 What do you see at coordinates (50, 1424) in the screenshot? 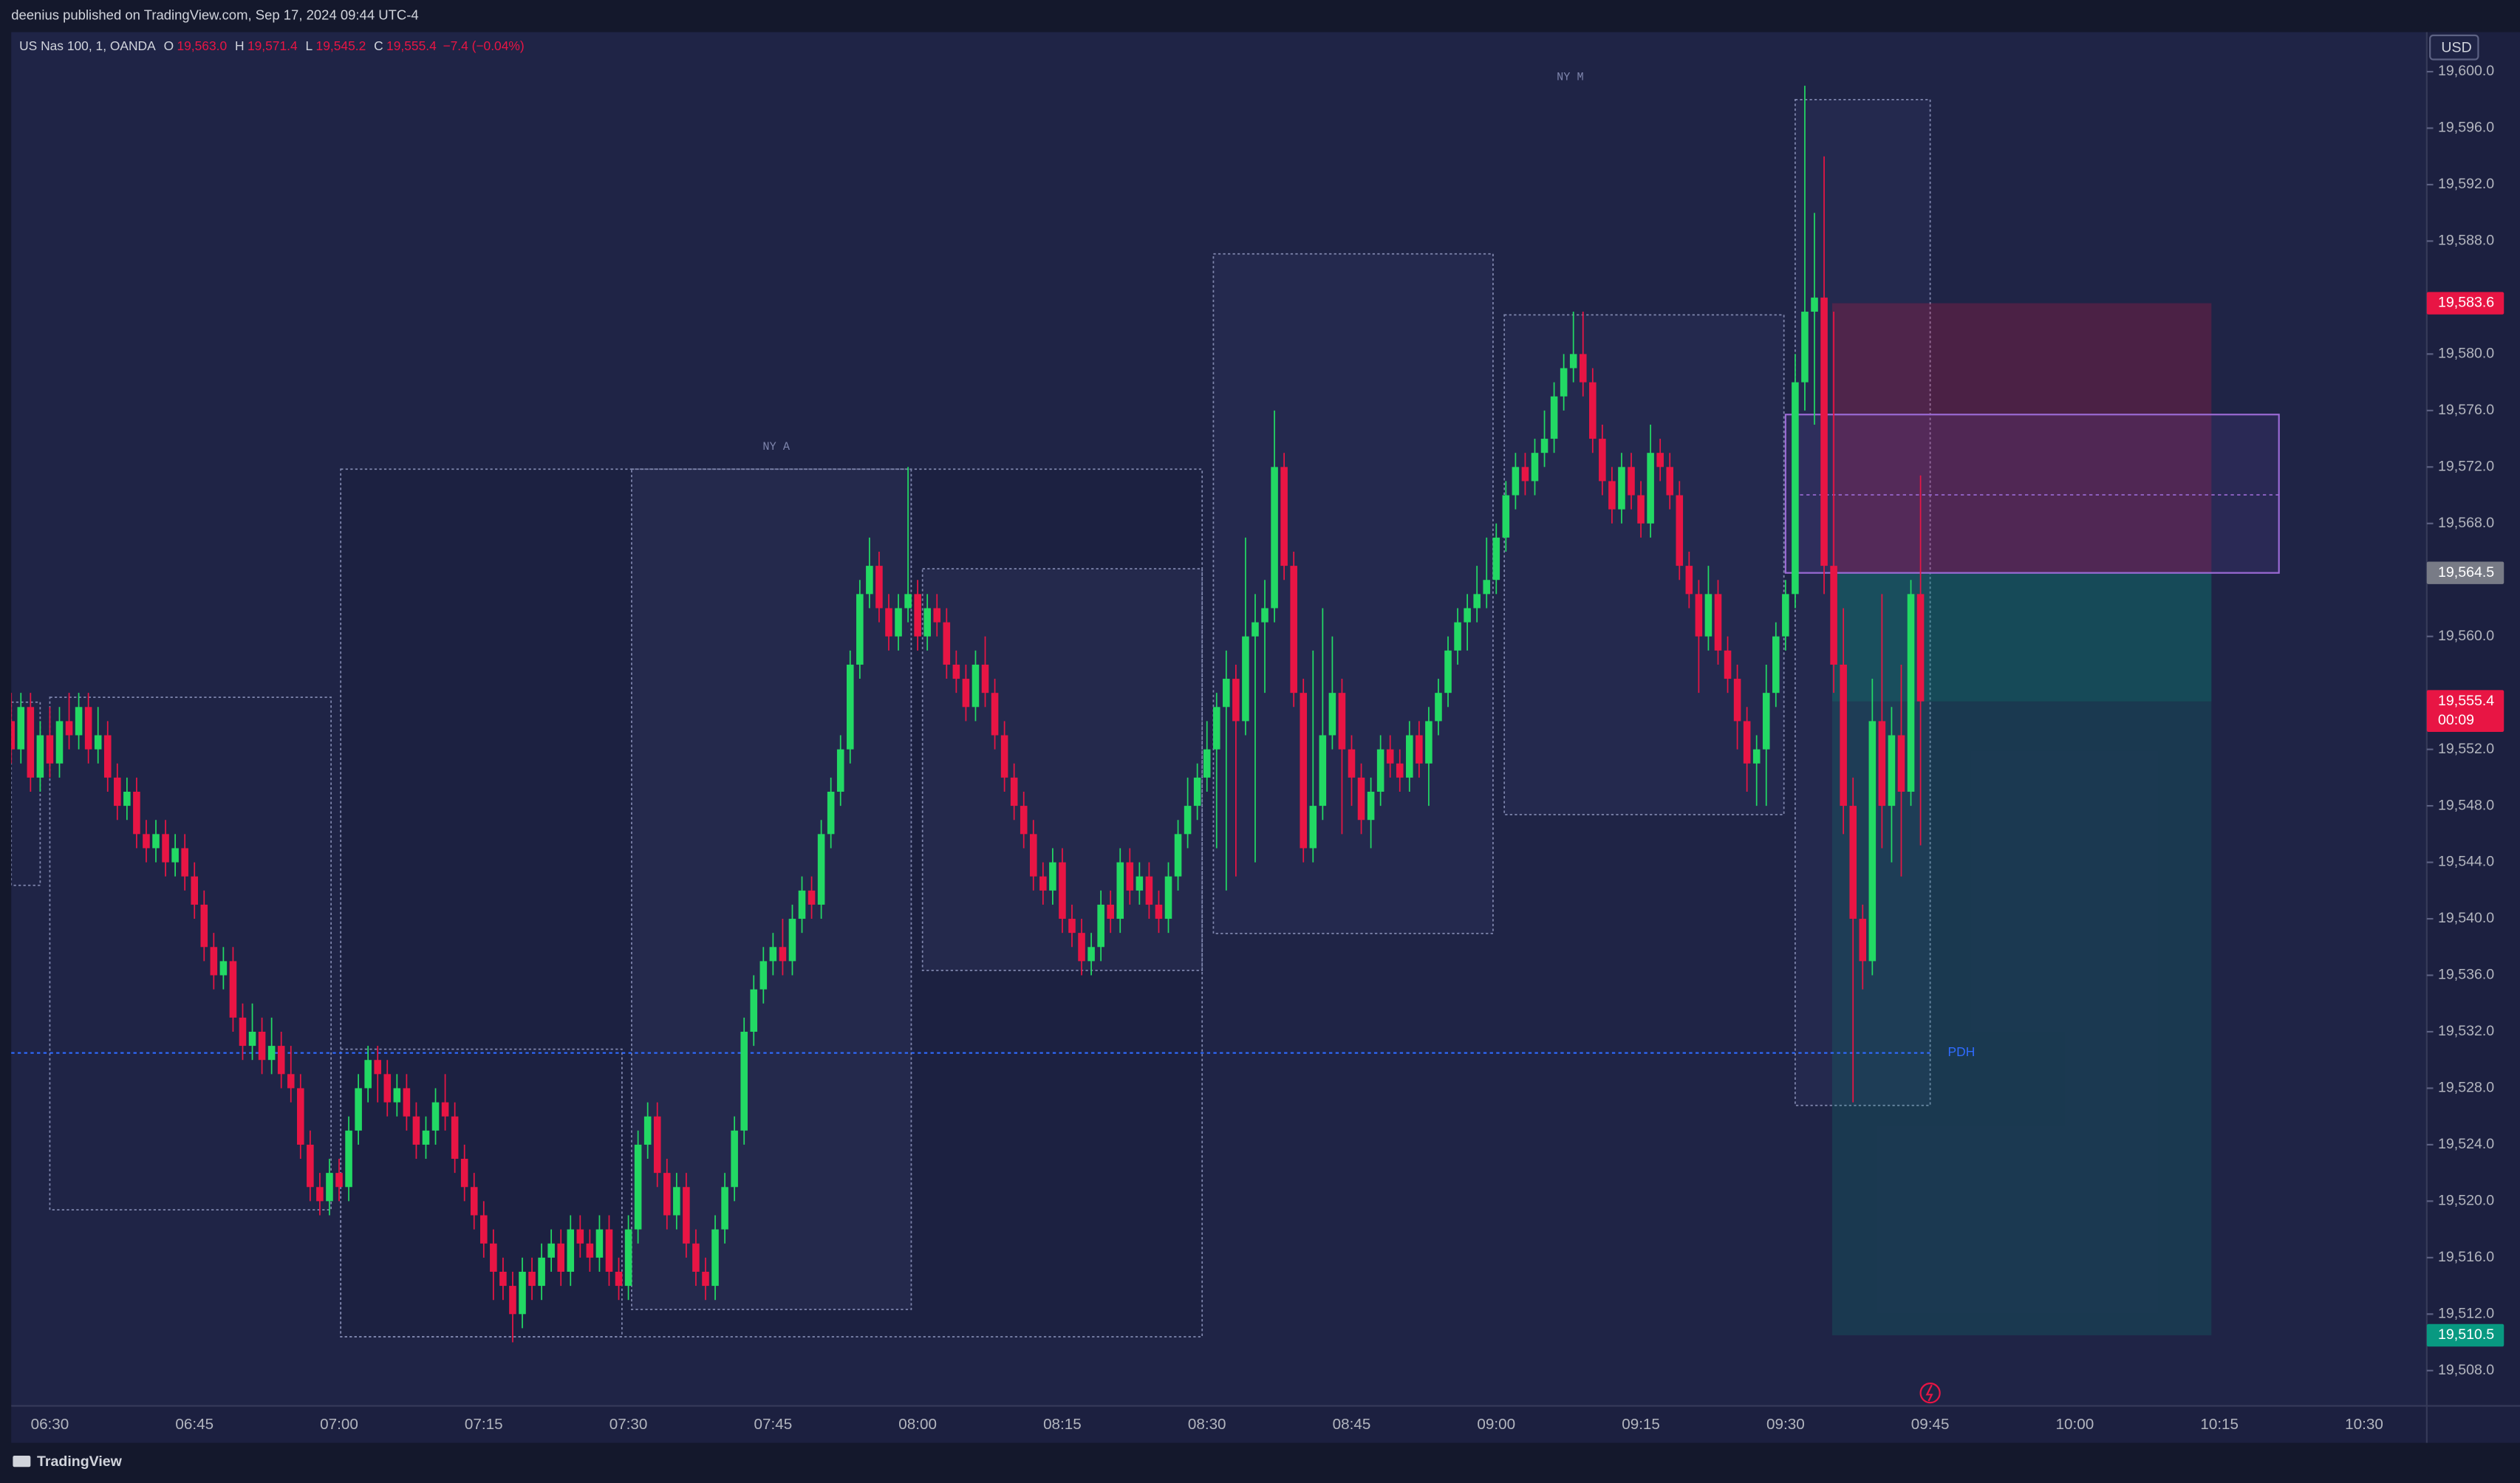
I see `x-tick-label: 06:30` at bounding box center [50, 1424].